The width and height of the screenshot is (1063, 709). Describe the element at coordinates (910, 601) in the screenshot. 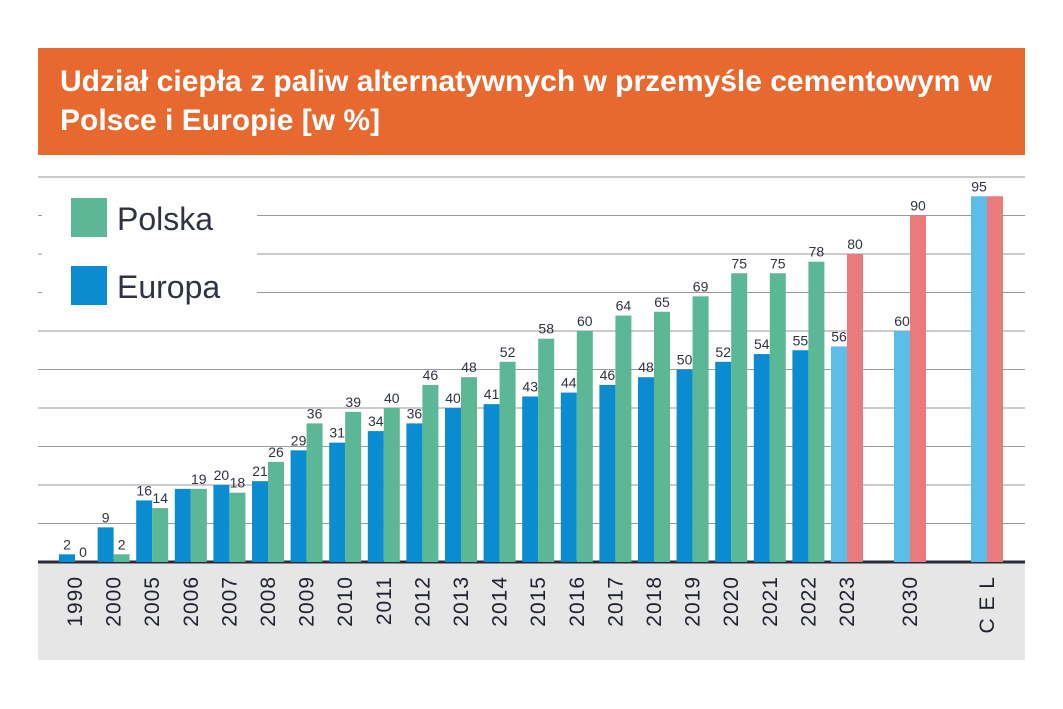

I see `x-tick-label: 2030` at that location.